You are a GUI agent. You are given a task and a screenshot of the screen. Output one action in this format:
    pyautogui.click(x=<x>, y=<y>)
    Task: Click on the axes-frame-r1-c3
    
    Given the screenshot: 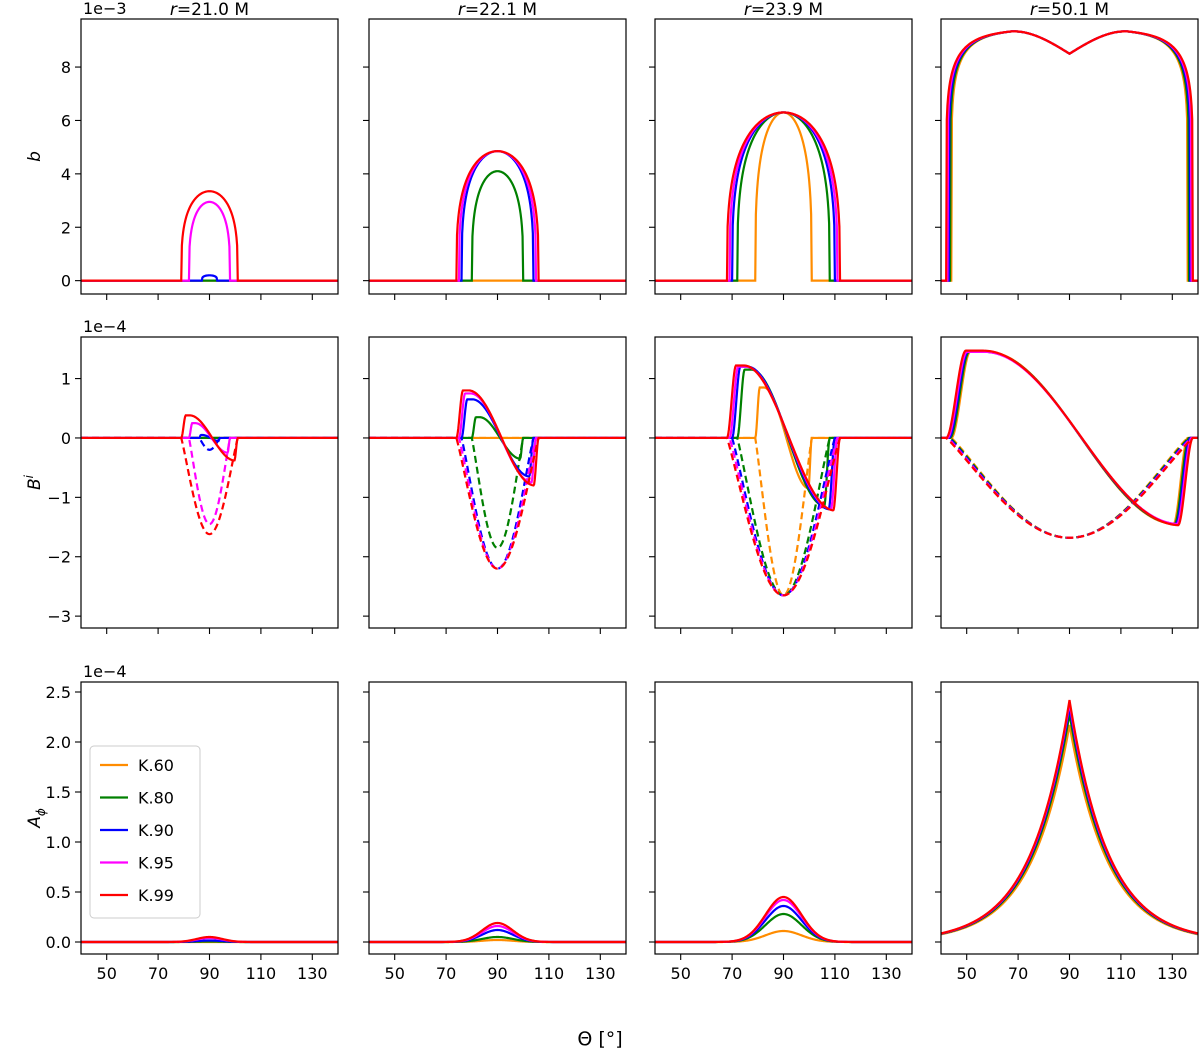 What is the action you would take?
    pyautogui.click(x=1069, y=482)
    